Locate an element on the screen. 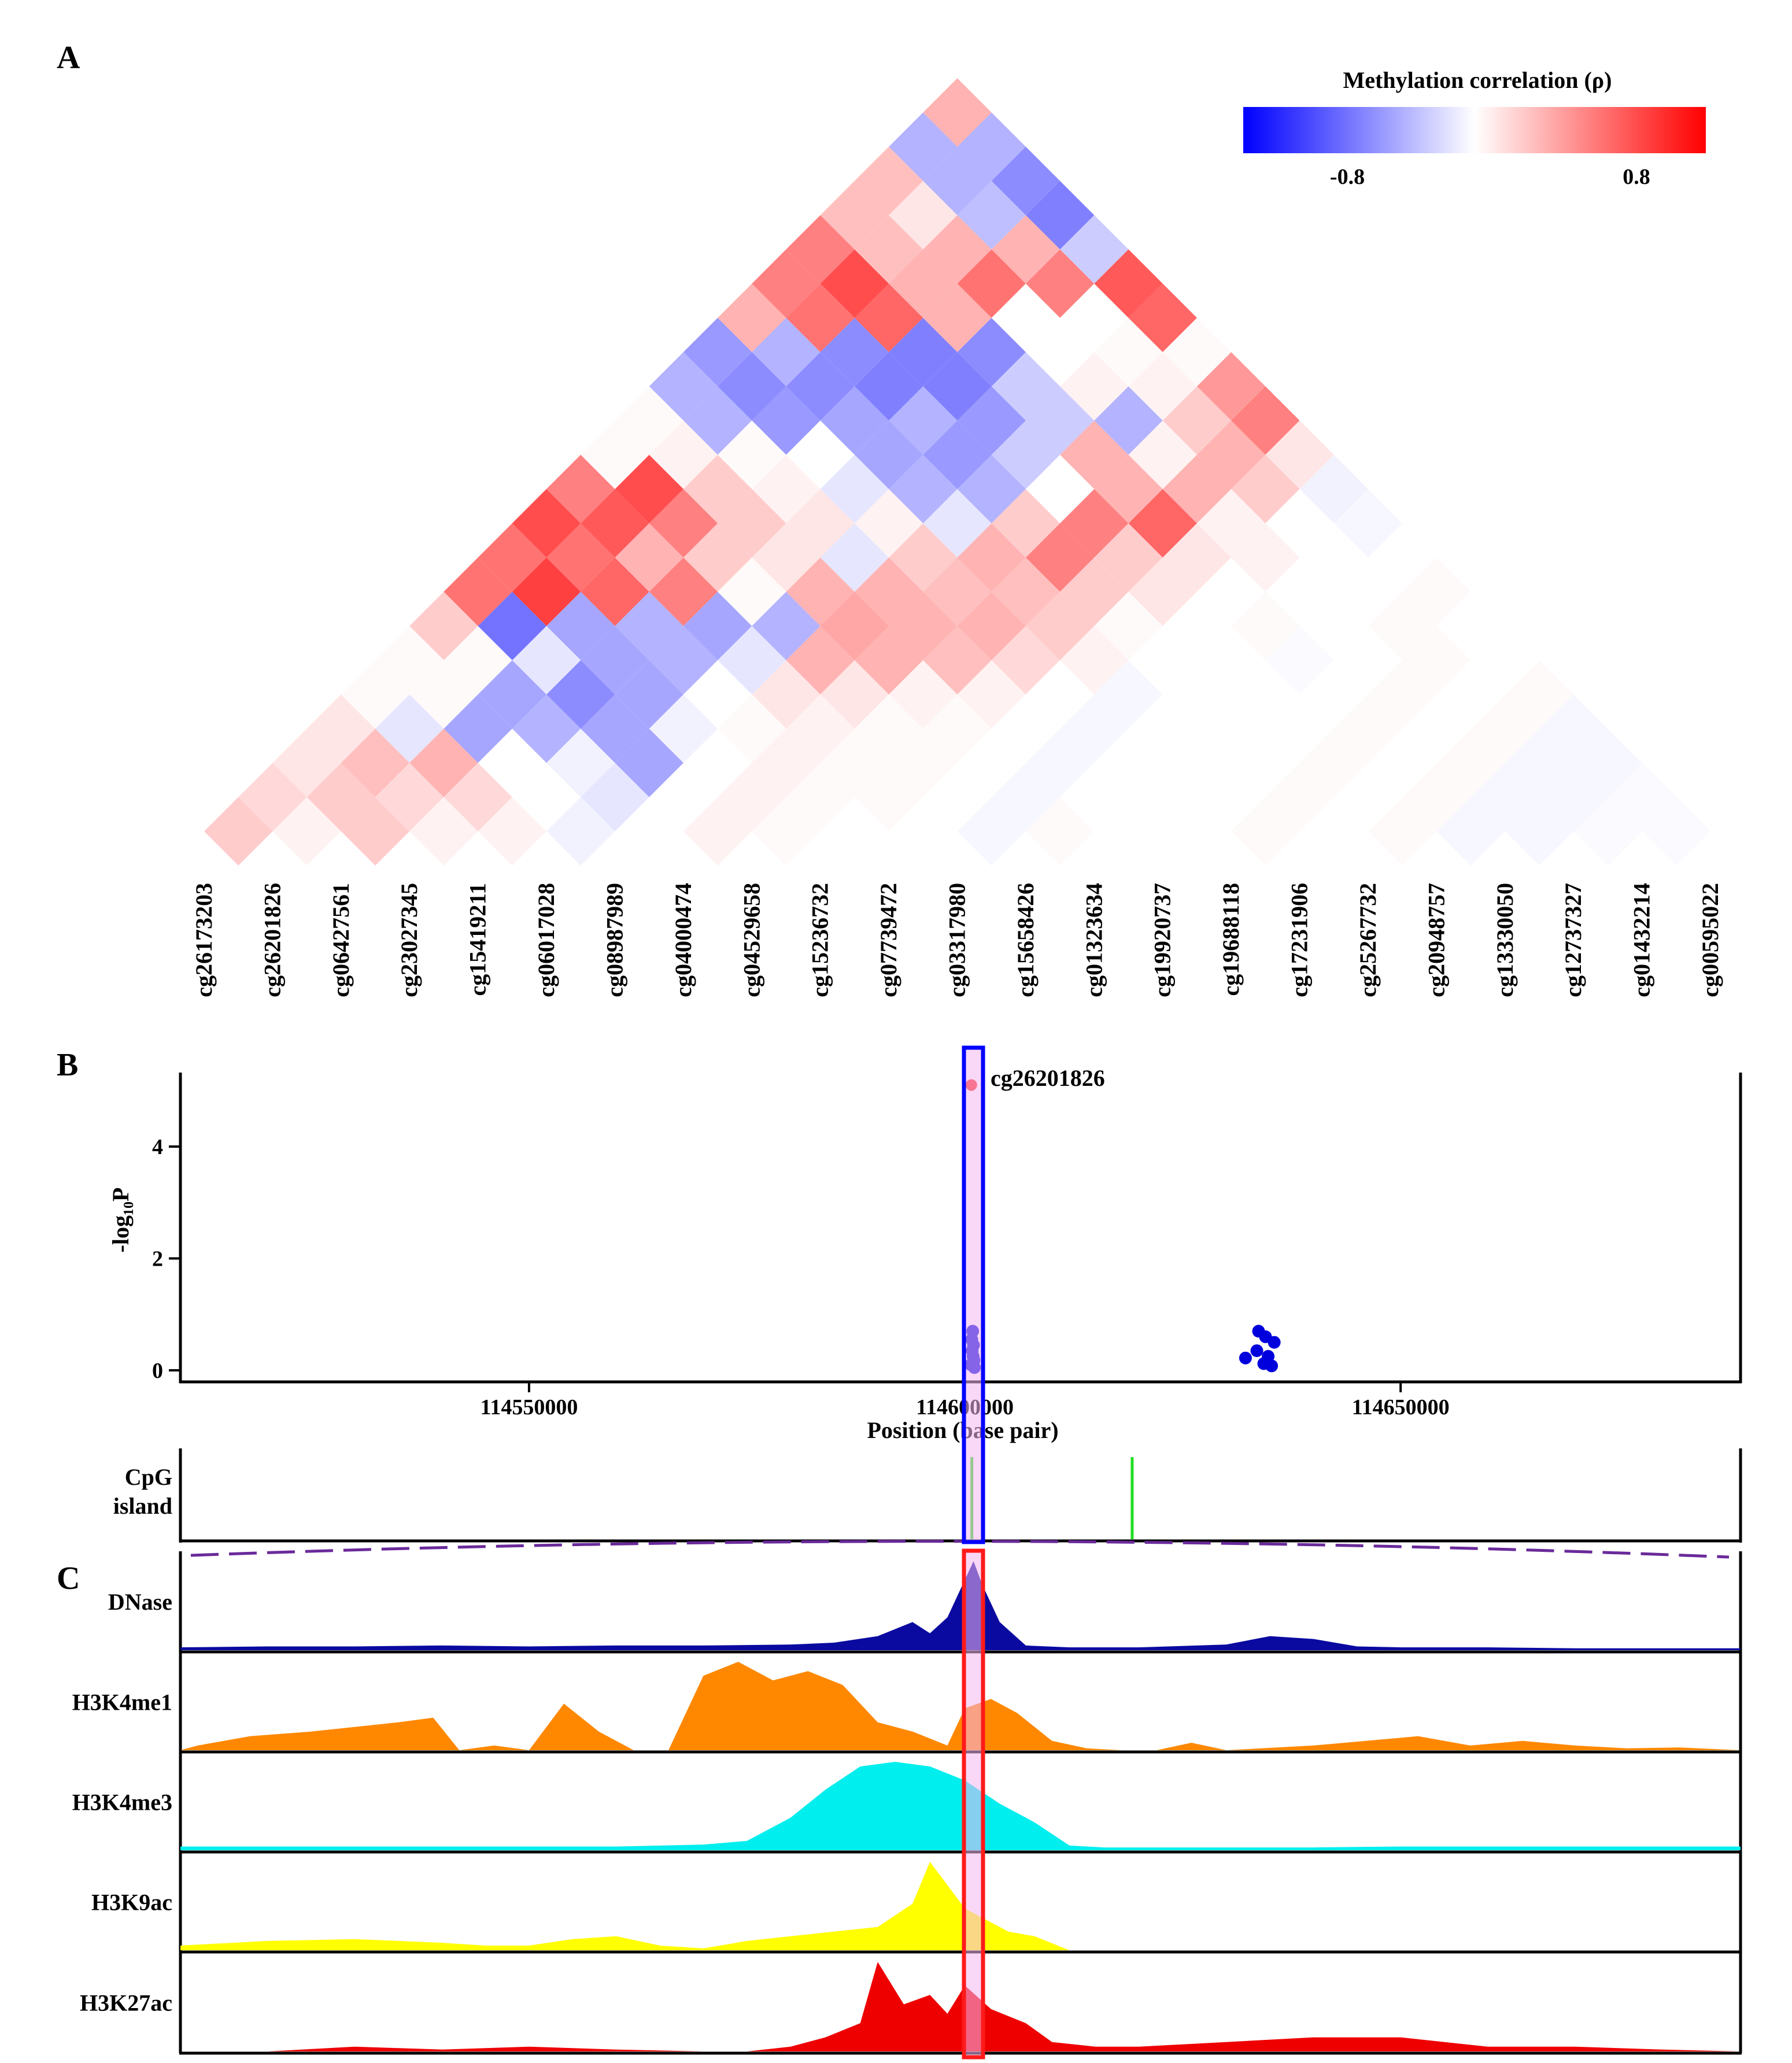 The height and width of the screenshot is (2063, 1792). cpg-label: cg17231906 is located at coordinates (1300, 940).